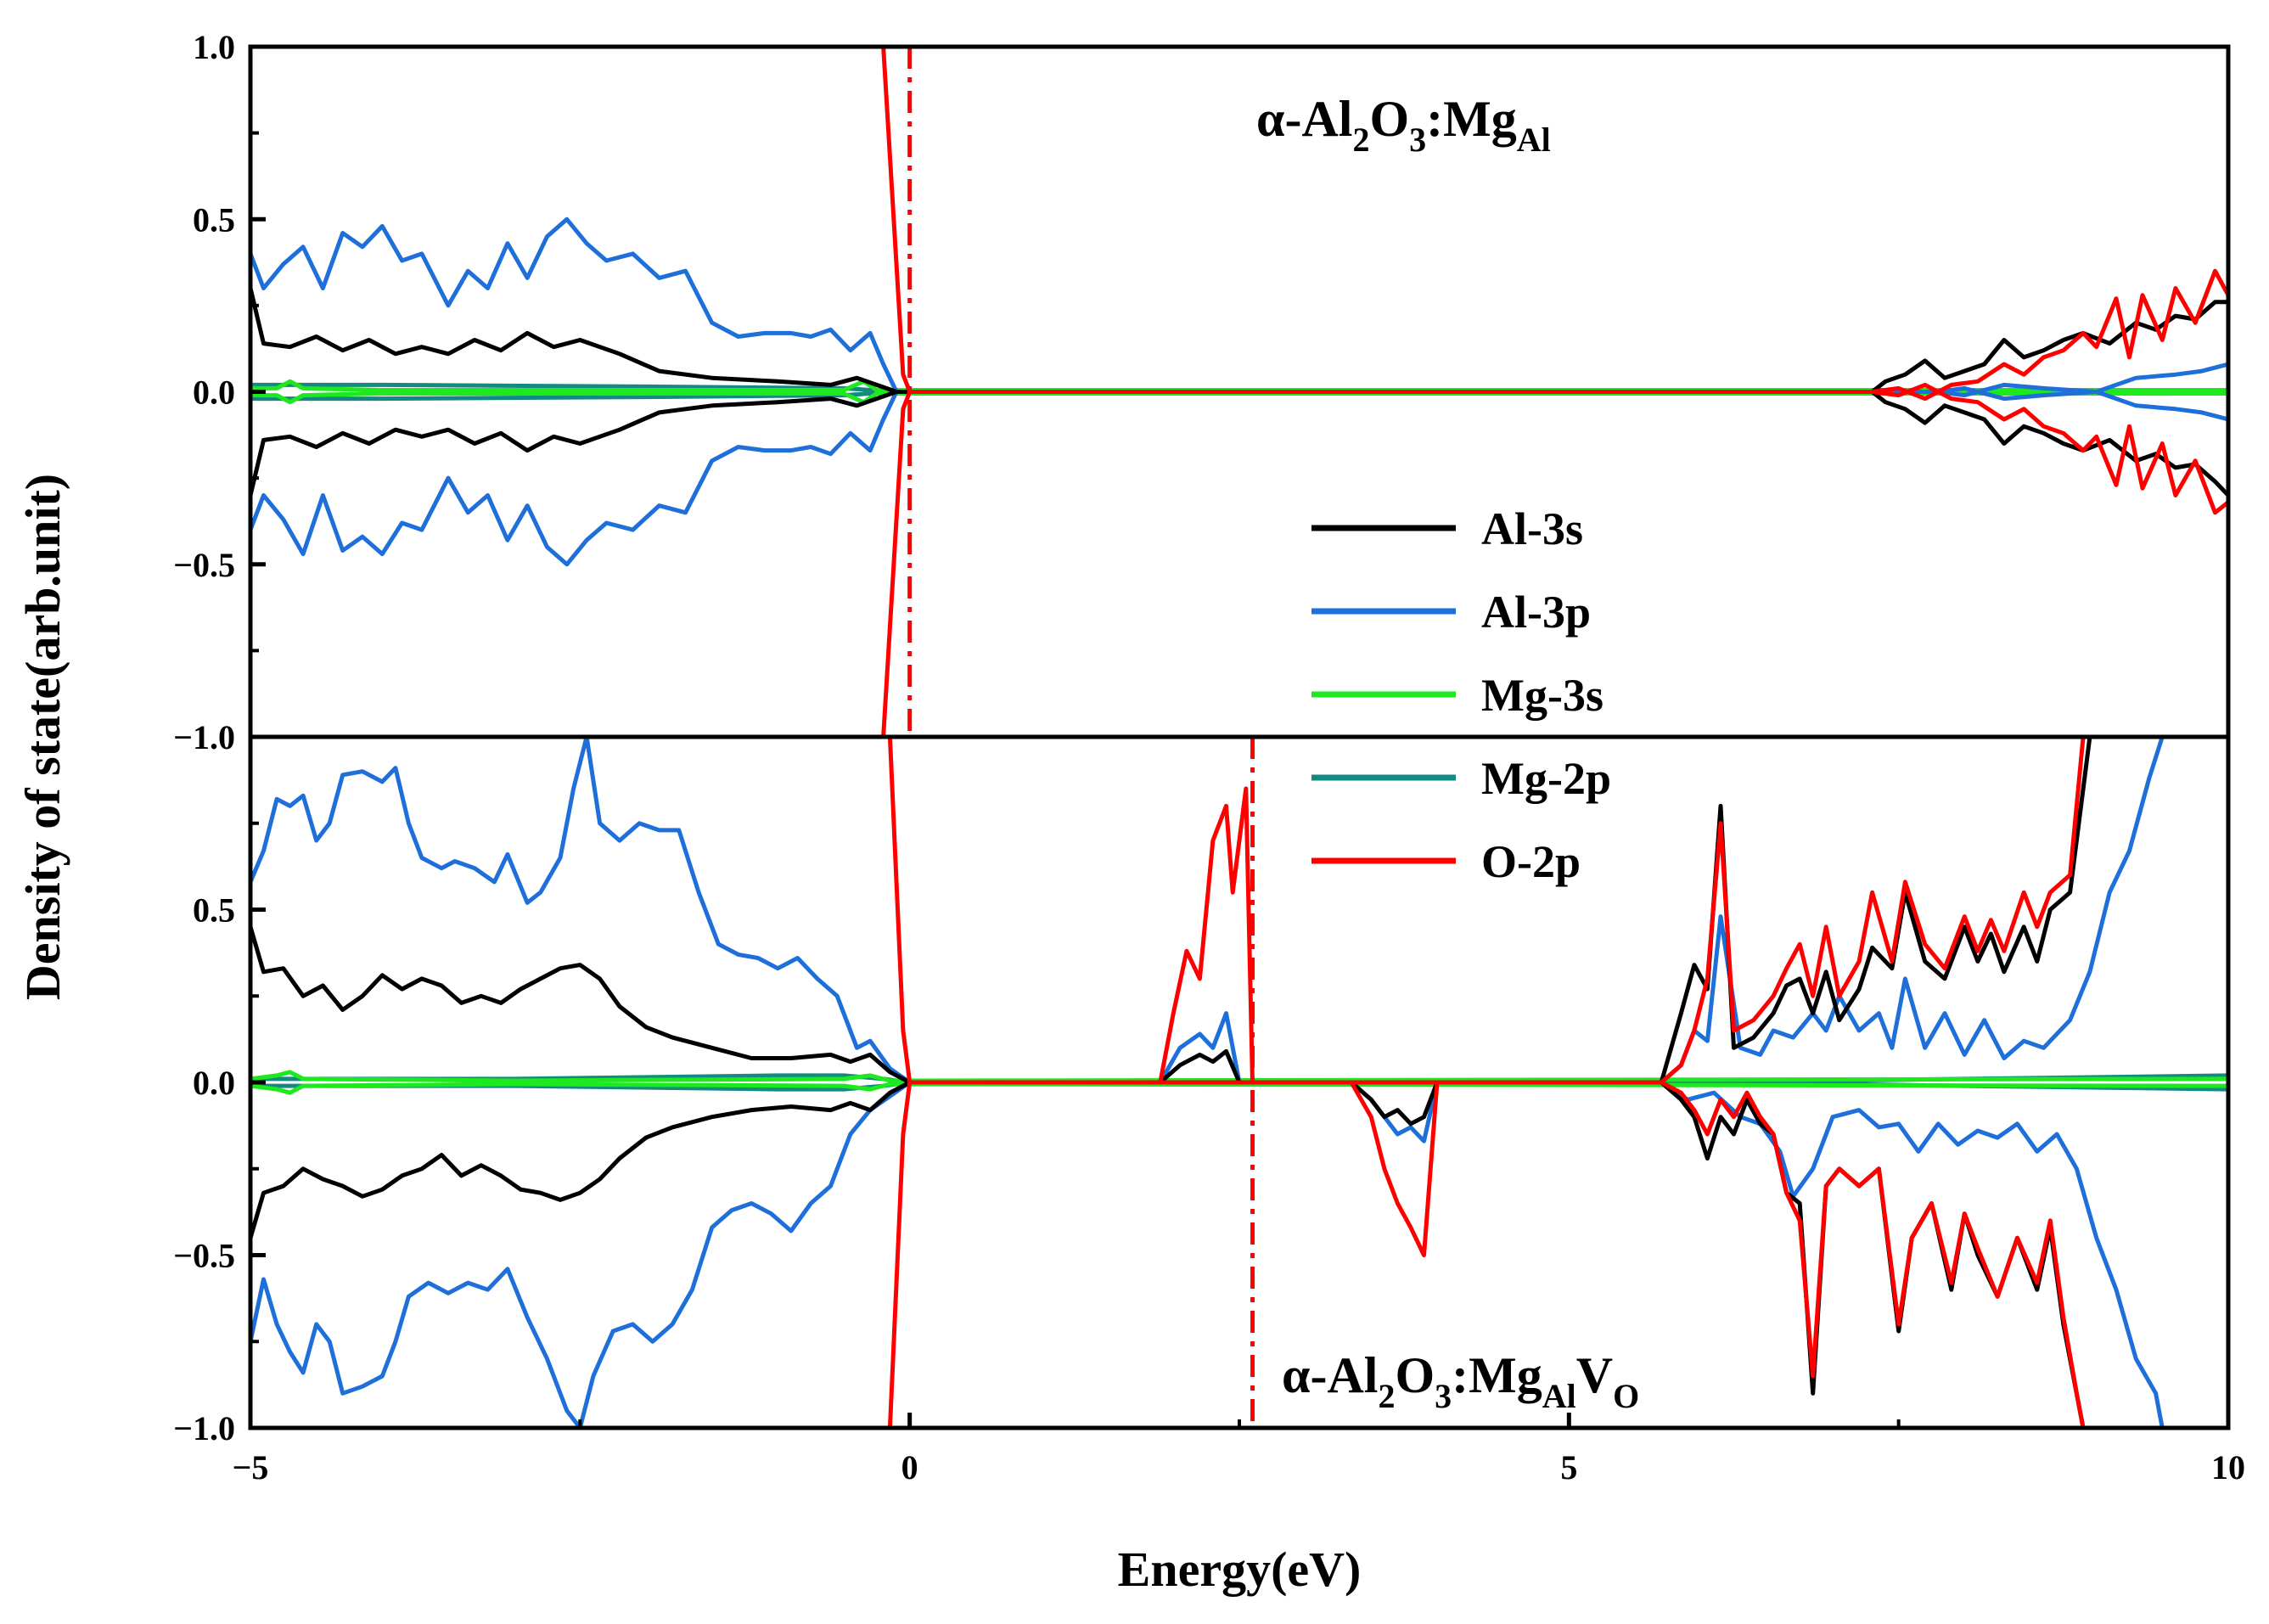 This screenshot has width=2269, height=1624. Describe the element at coordinates (1239, 1076) in the screenshot. I see `bottom-mg3s-spin-up-line` at that location.